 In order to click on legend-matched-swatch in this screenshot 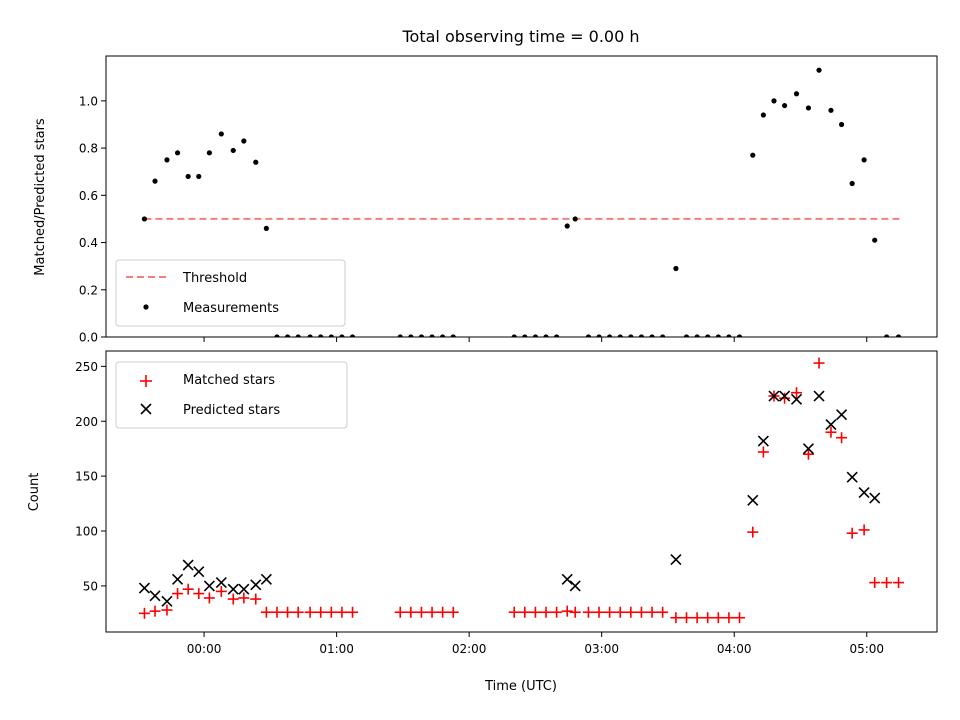, I will do `click(146, 381)`.